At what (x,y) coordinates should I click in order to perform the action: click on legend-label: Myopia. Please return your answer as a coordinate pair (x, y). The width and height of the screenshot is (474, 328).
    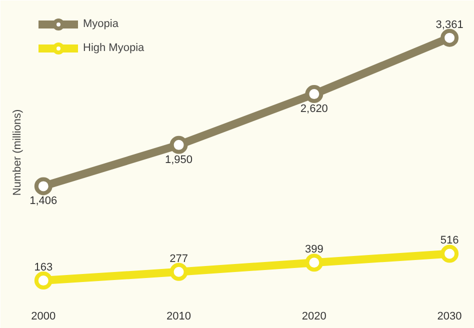
    Looking at the image, I should click on (100, 24).